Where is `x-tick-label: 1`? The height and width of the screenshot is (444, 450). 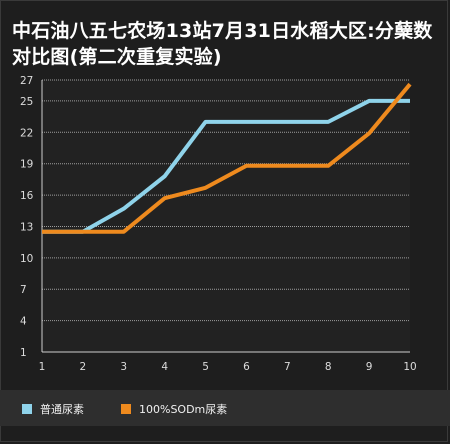
x-tick-label: 1 is located at coordinates (42, 367).